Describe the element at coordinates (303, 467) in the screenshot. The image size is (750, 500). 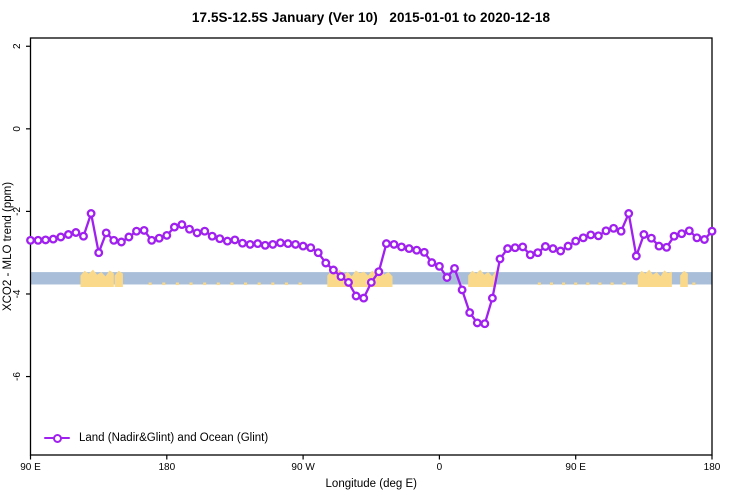
I see `x-axis-tick-label: 90 W` at that location.